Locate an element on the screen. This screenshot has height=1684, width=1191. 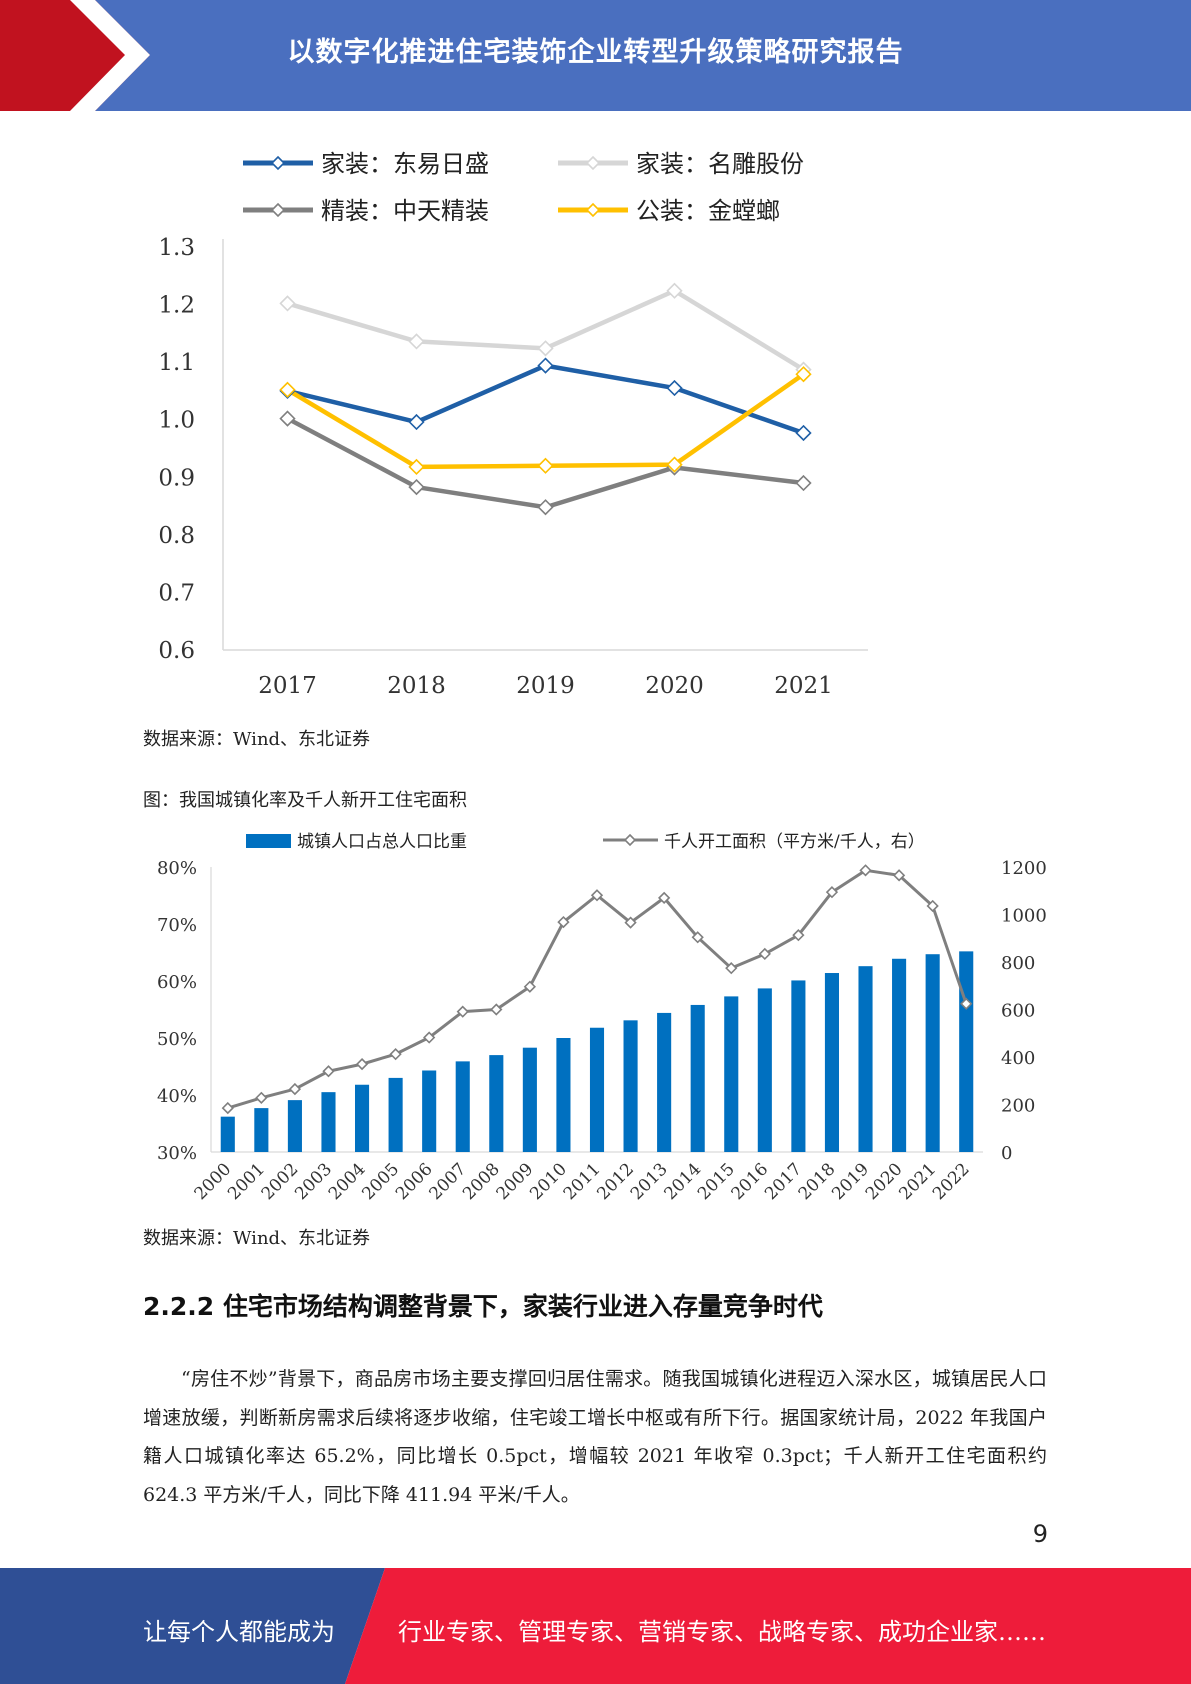
section-heading: 2.2.2 住宅市场结构调整背景下，家装行业进入存量竞争时代 is located at coordinates (483, 1306).